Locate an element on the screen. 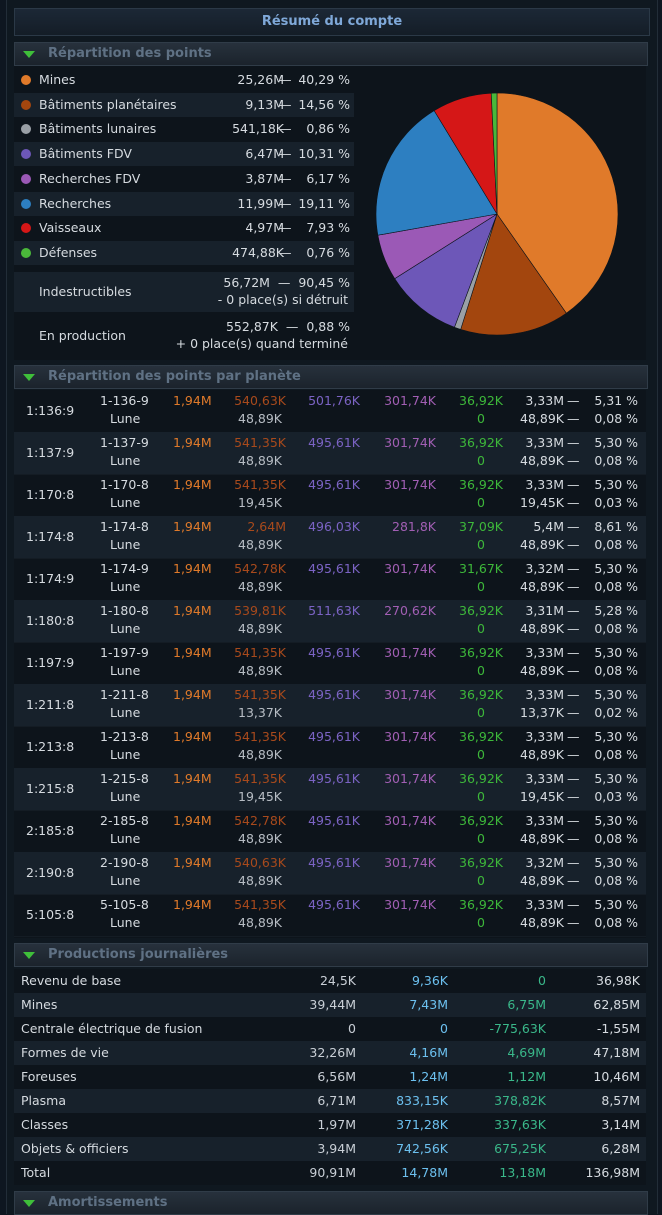 This screenshot has width=662, height=1215. section-amortissements-header: Amortissements is located at coordinates (331, 1203).